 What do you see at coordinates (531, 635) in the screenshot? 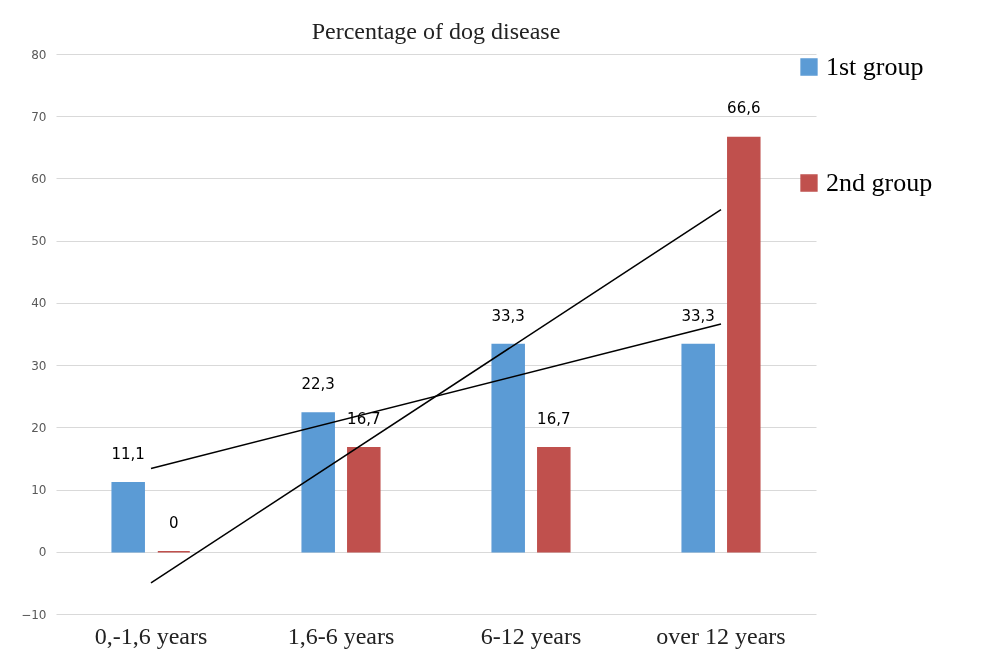
I see `x-tick-label: 6-12 years` at bounding box center [531, 635].